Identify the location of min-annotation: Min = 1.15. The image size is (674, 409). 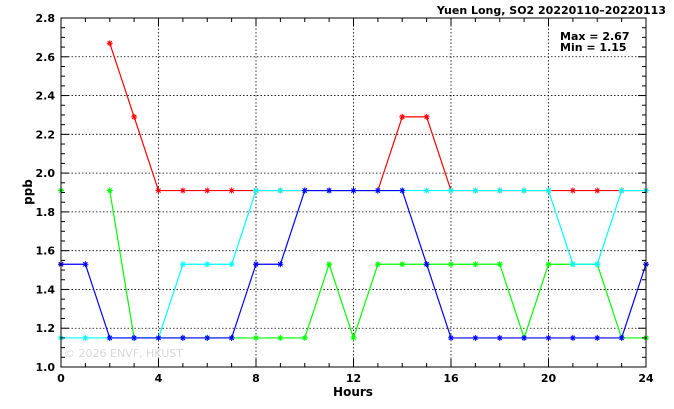
(593, 47).